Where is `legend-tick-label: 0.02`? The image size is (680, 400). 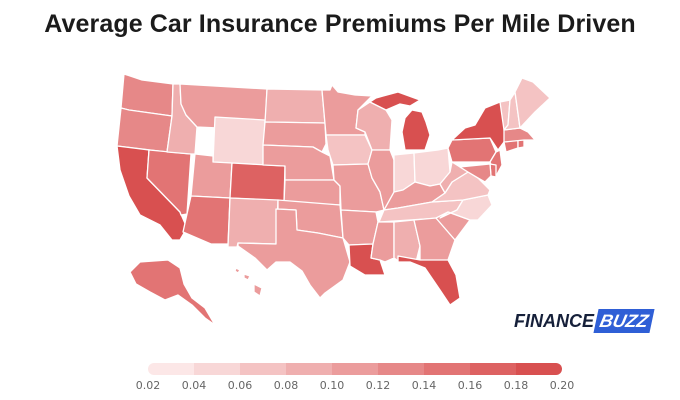 legend-tick-label: 0.02 is located at coordinates (148, 385).